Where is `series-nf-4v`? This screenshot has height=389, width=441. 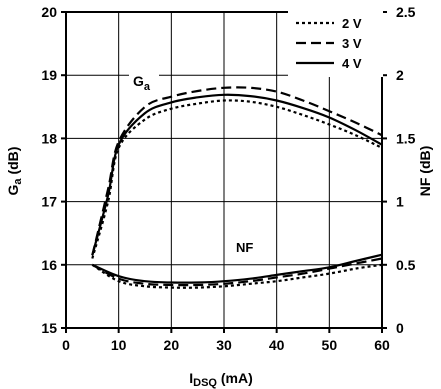
series-nf-4v is located at coordinates (237, 268).